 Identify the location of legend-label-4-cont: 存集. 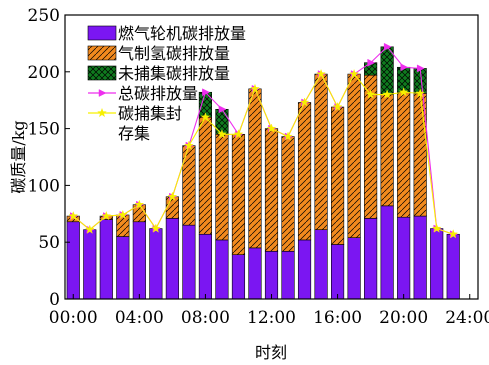
(134, 133).